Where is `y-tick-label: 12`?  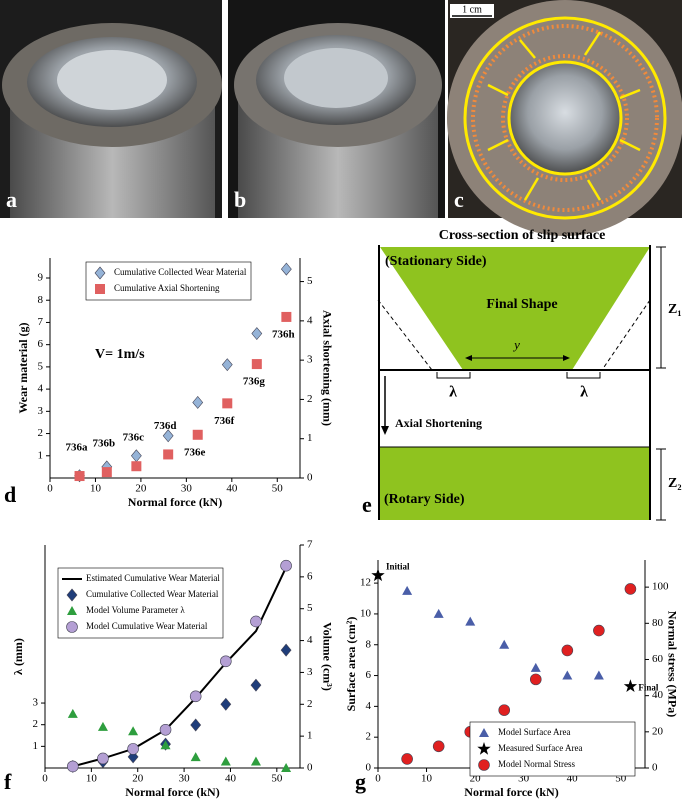
y-tick-label: 12 is located at coordinates (365, 583).